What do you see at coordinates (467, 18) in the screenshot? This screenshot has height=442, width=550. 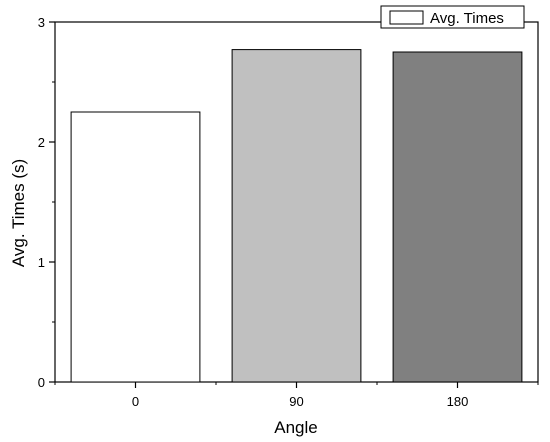 I see `legend-label: Avg. Times` at bounding box center [467, 18].